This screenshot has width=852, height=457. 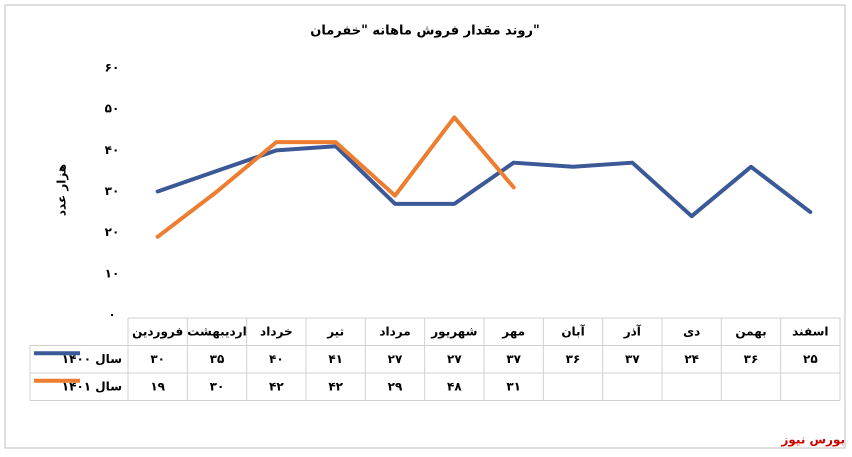 I want to click on source: بورس نیوز, so click(x=812, y=440).